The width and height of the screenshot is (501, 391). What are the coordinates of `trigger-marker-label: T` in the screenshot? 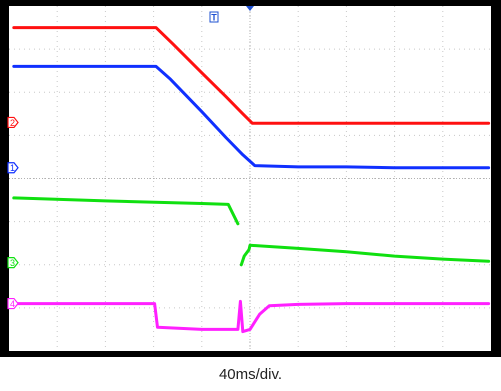 It's located at (214, 18).